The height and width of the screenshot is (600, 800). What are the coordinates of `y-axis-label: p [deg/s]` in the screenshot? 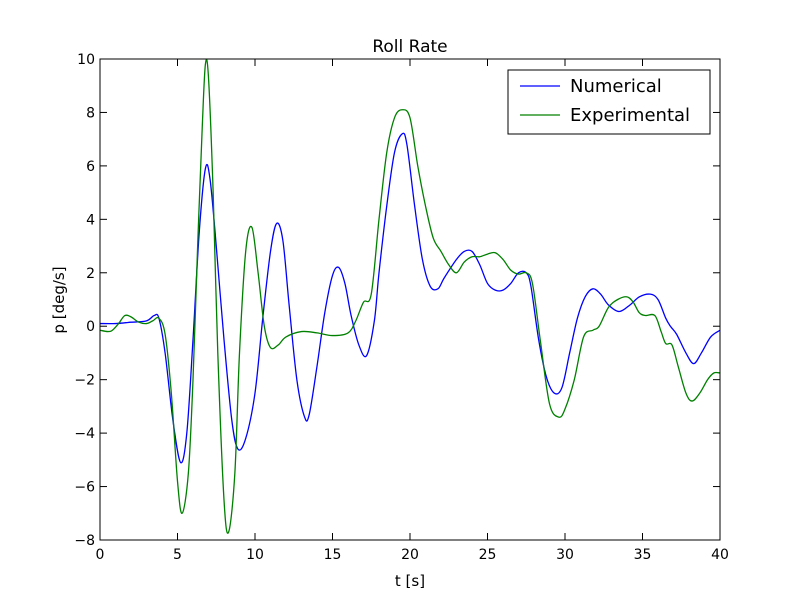 It's located at (59, 299).